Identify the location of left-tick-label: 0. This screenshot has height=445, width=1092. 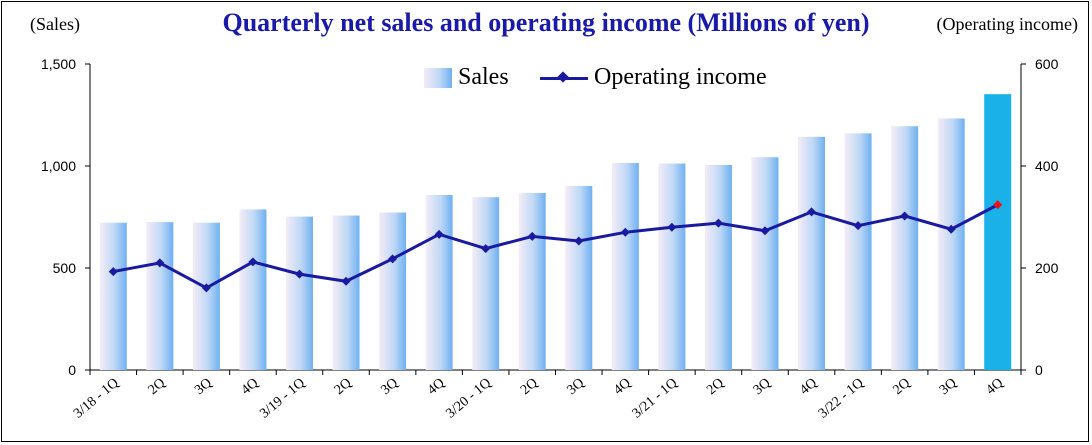
(72, 370).